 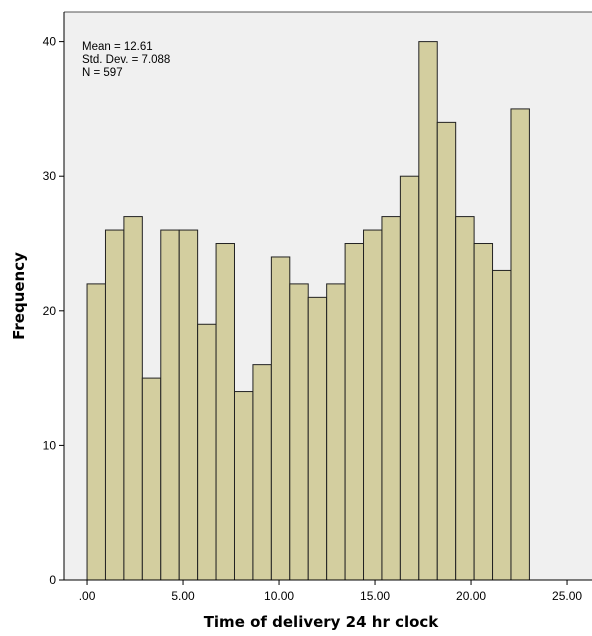 What do you see at coordinates (279, 596) in the screenshot?
I see `x-tick-label: 10.00` at bounding box center [279, 596].